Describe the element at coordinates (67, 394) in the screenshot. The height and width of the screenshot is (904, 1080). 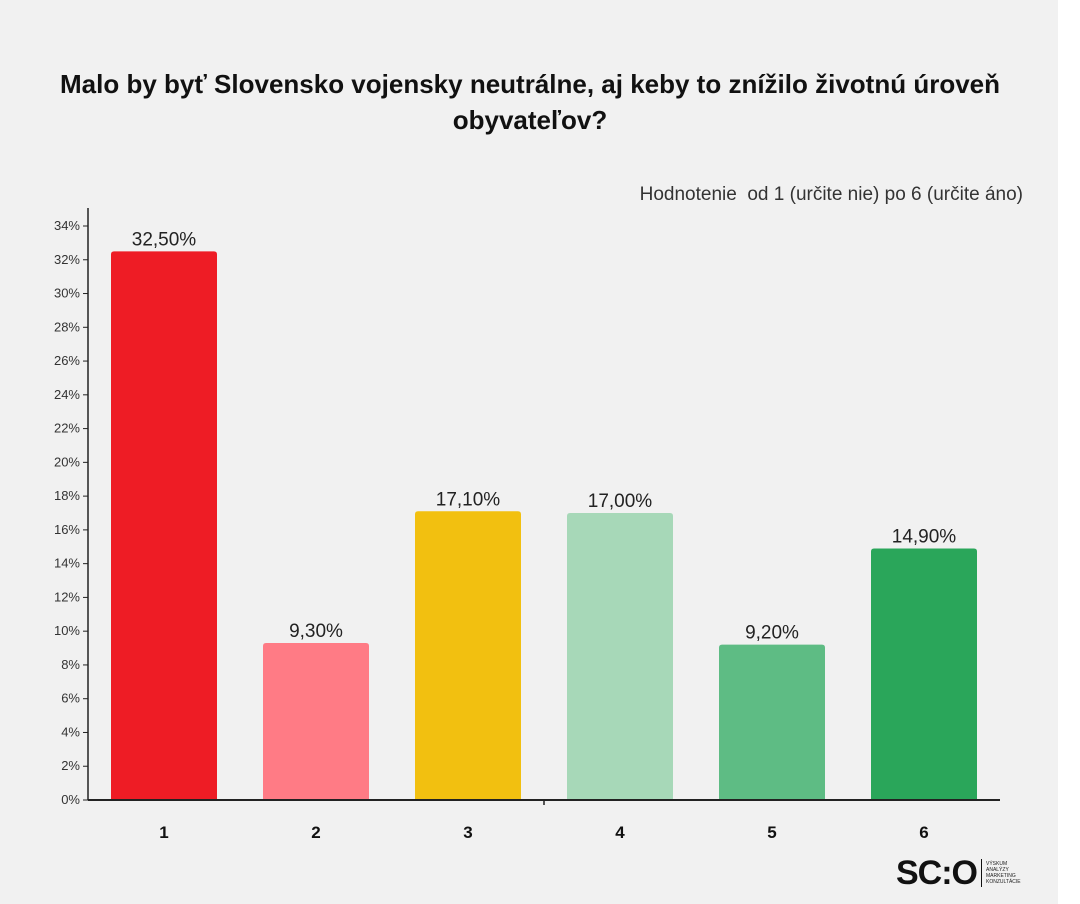
I see `y-tick-label: 24%` at that location.